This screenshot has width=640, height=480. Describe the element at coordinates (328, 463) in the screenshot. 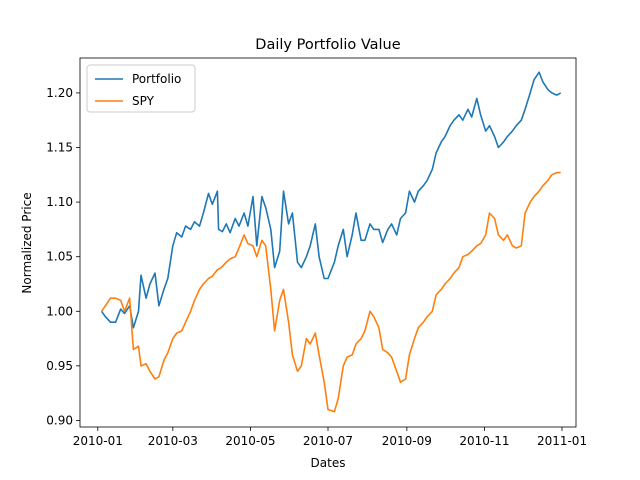

I see `x-axis-title: Dates` at that location.